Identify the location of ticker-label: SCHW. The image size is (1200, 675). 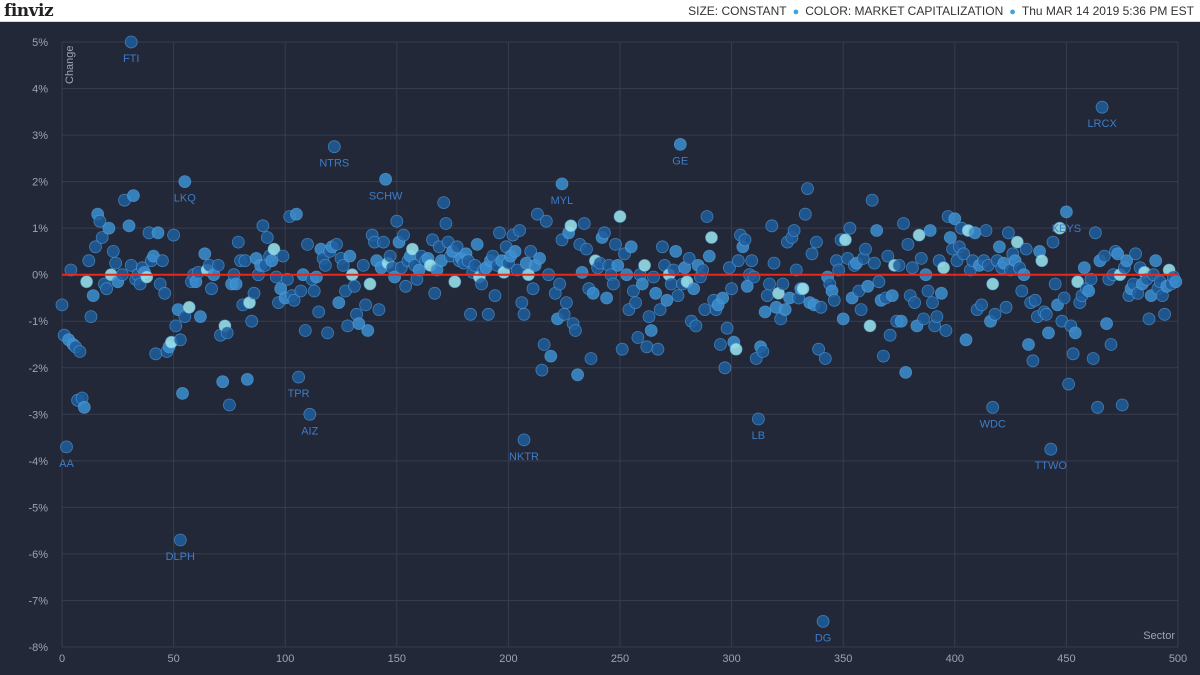
(386, 196).